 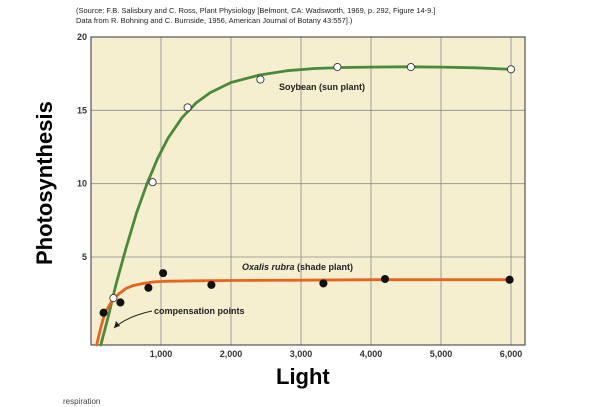 I want to click on y-tick-label: 20, so click(x=82, y=37).